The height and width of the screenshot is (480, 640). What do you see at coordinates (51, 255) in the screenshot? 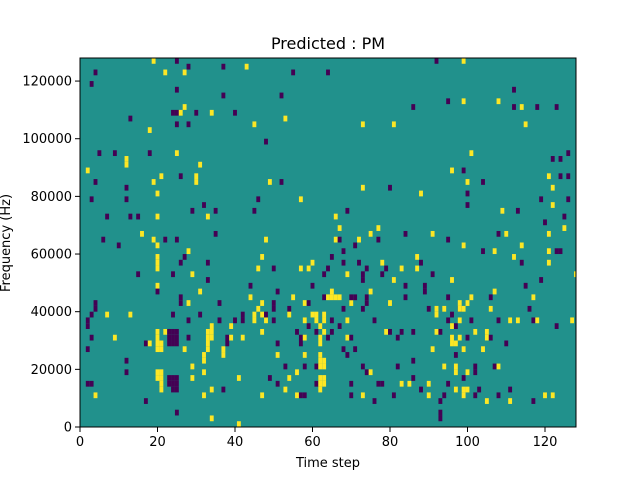
I see `y-tick-label: 60000` at bounding box center [51, 255].